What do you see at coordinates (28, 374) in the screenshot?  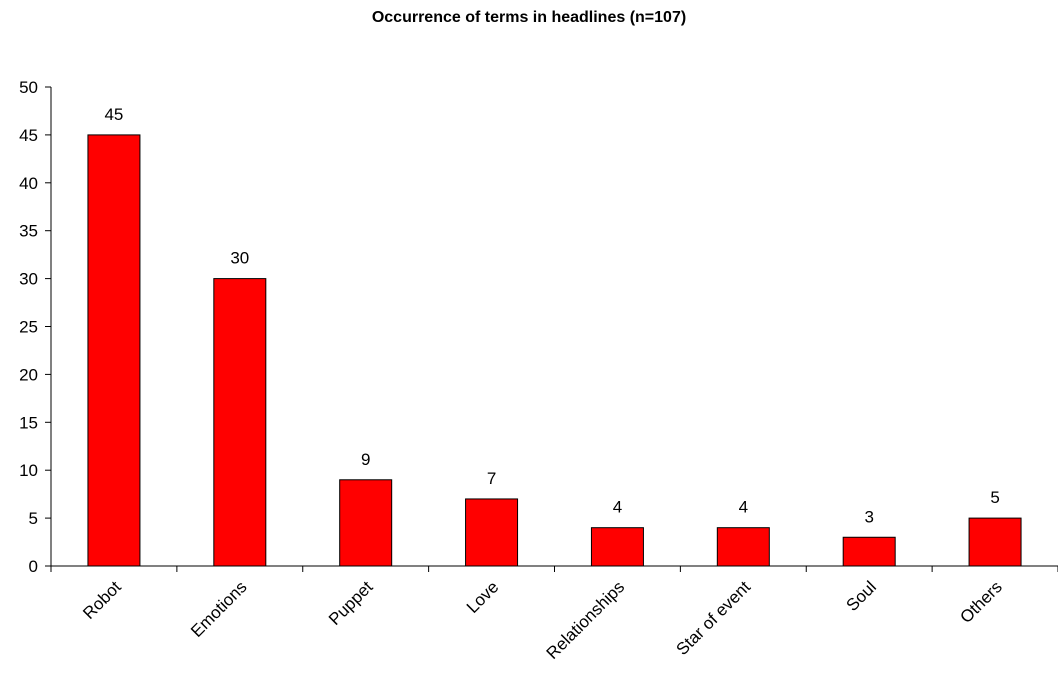 I see `y-tick-label: 20` at bounding box center [28, 374].